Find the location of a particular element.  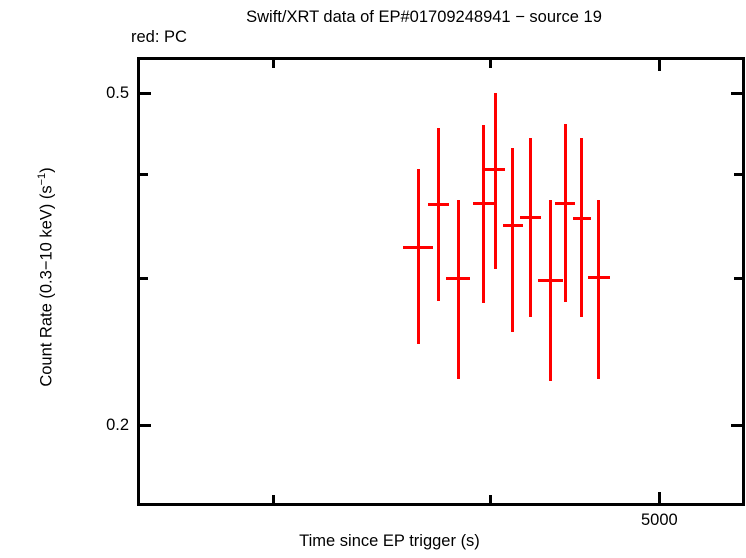

y-axis-title-text: Count Rate (0.3−10 keV) (s is located at coordinates (46, 286).